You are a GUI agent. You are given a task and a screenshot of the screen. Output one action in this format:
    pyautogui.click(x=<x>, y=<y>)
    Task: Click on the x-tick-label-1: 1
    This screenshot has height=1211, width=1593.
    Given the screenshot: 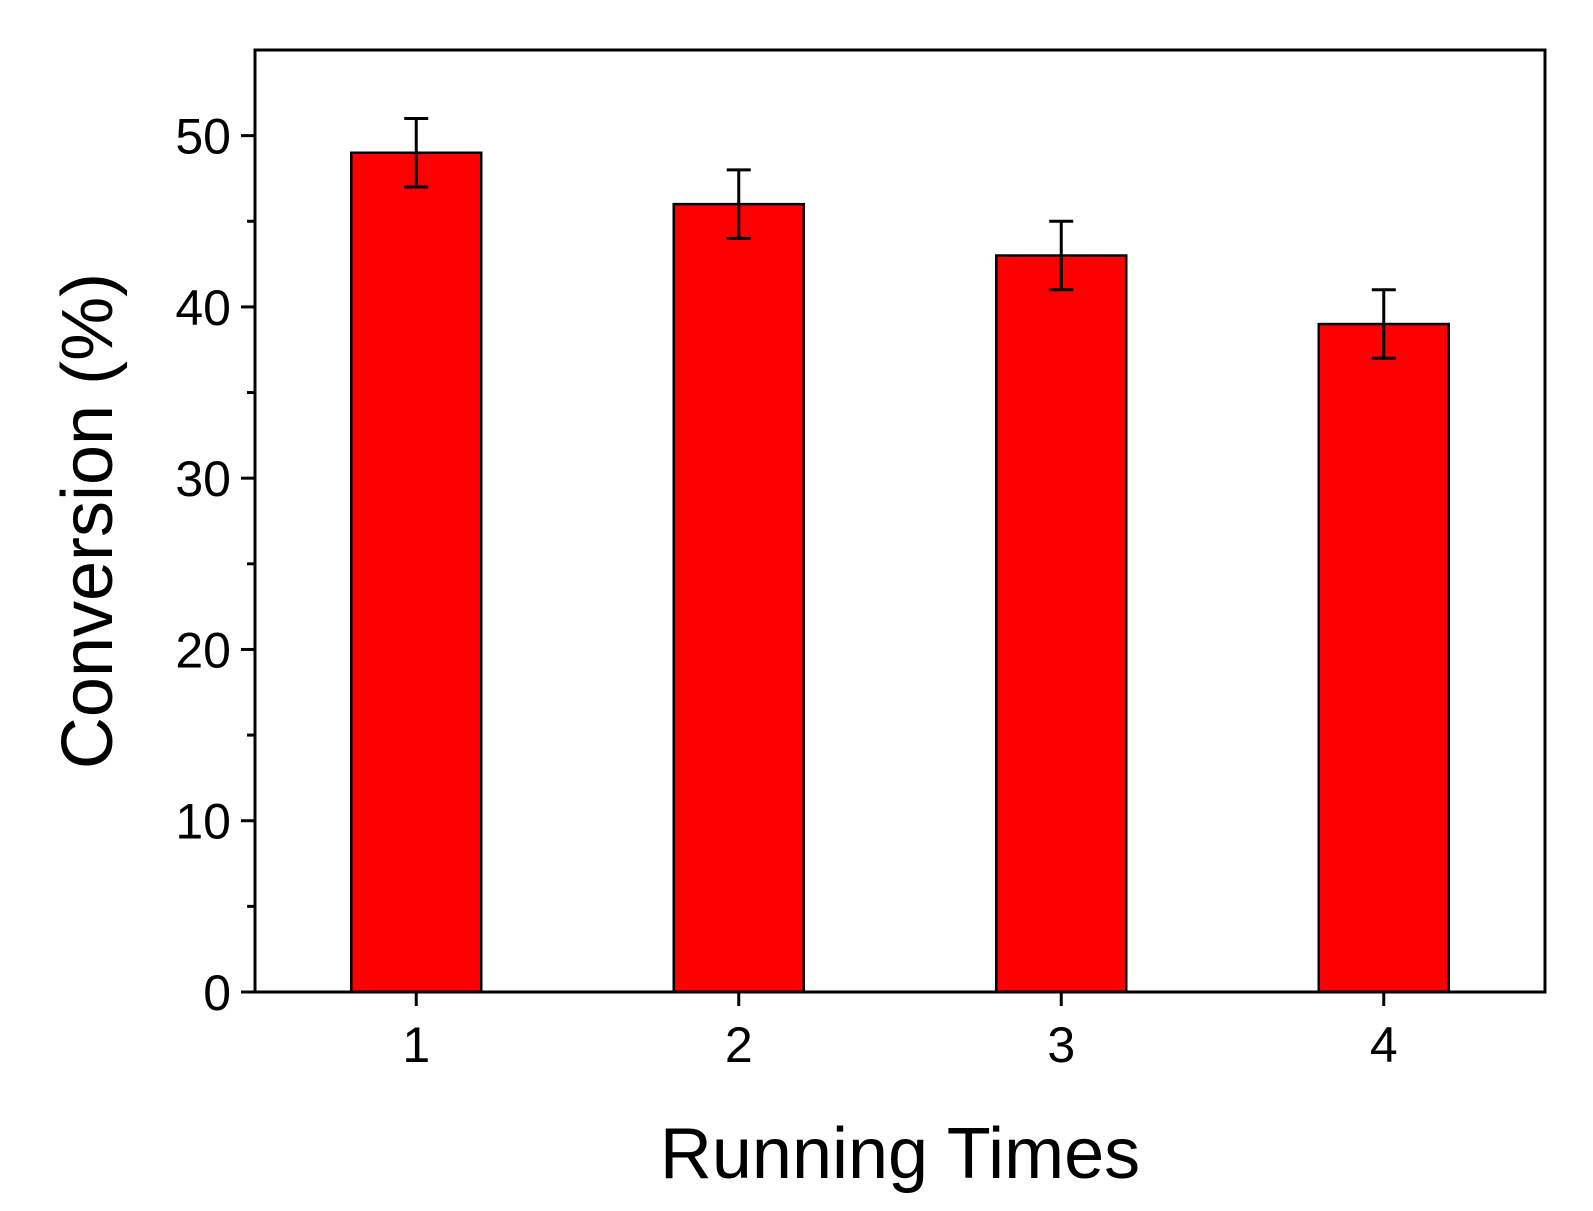 What is the action you would take?
    pyautogui.click(x=416, y=1045)
    